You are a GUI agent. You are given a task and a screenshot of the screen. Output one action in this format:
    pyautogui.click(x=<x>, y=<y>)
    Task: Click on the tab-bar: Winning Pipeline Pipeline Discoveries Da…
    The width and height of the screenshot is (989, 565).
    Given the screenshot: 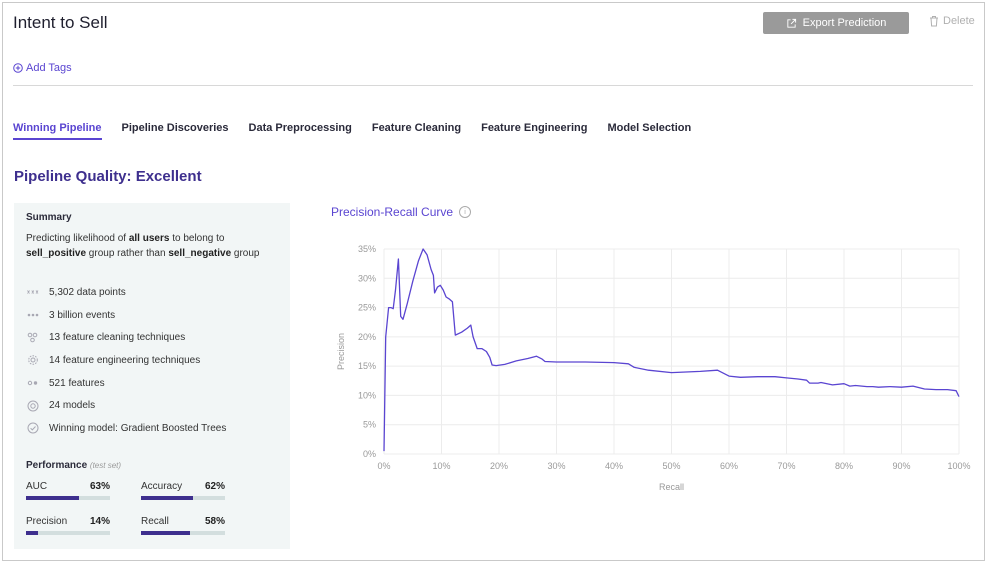 What is the action you would take?
    pyautogui.click(x=352, y=131)
    